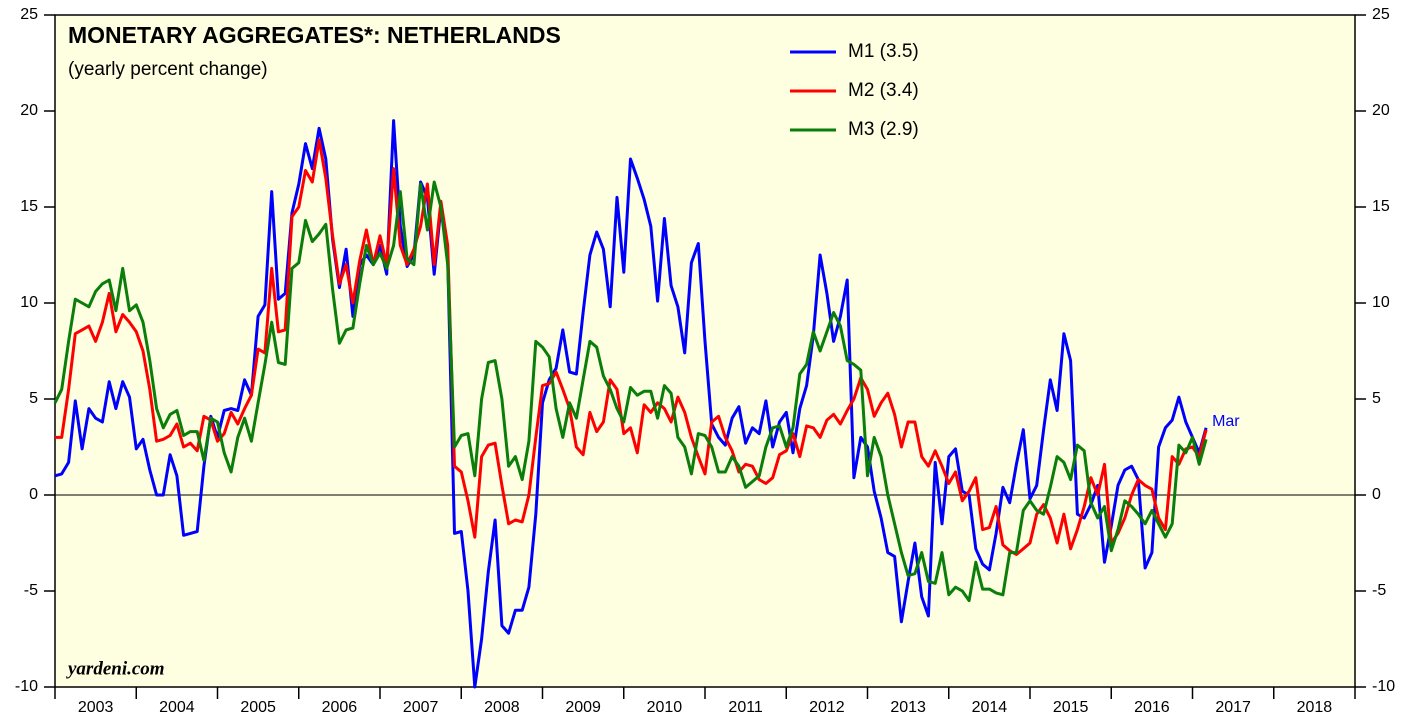 This screenshot has height=719, width=1419. Describe the element at coordinates (421, 707) in the screenshot. I see `x-tick-label: 2007` at that location.